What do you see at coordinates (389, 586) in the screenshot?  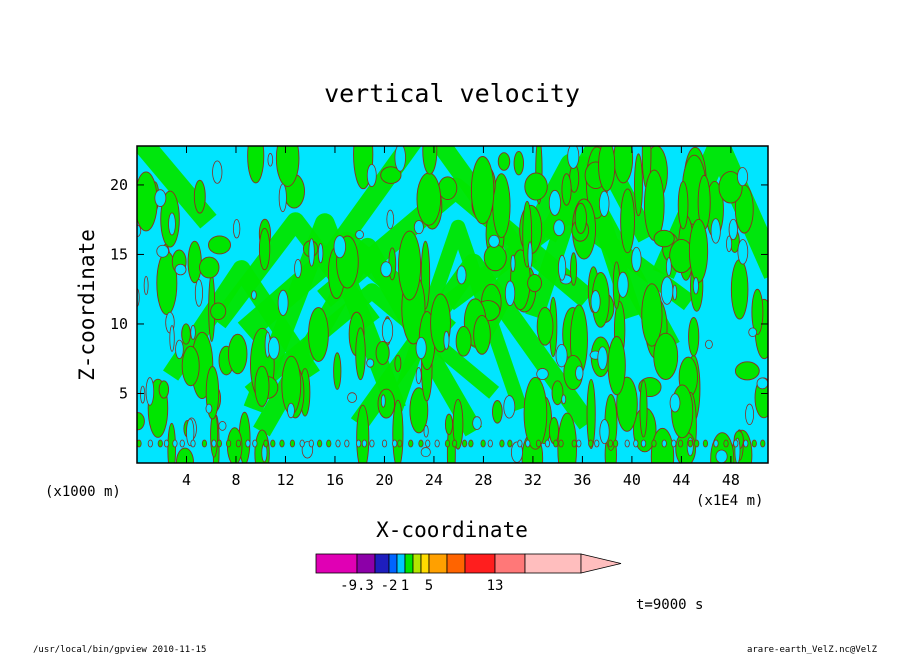 I see `colorbar-label: -2` at bounding box center [389, 586].